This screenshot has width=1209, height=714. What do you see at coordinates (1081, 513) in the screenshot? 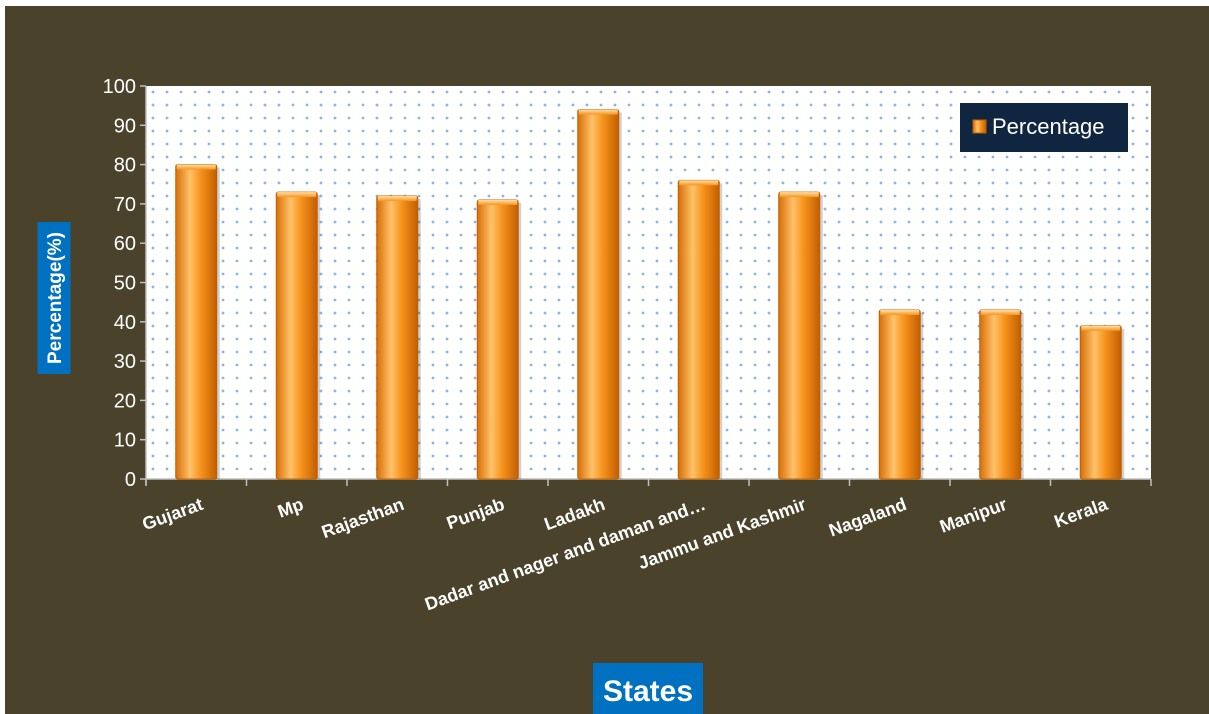
I see `x-tick-label: Kerala` at bounding box center [1081, 513].